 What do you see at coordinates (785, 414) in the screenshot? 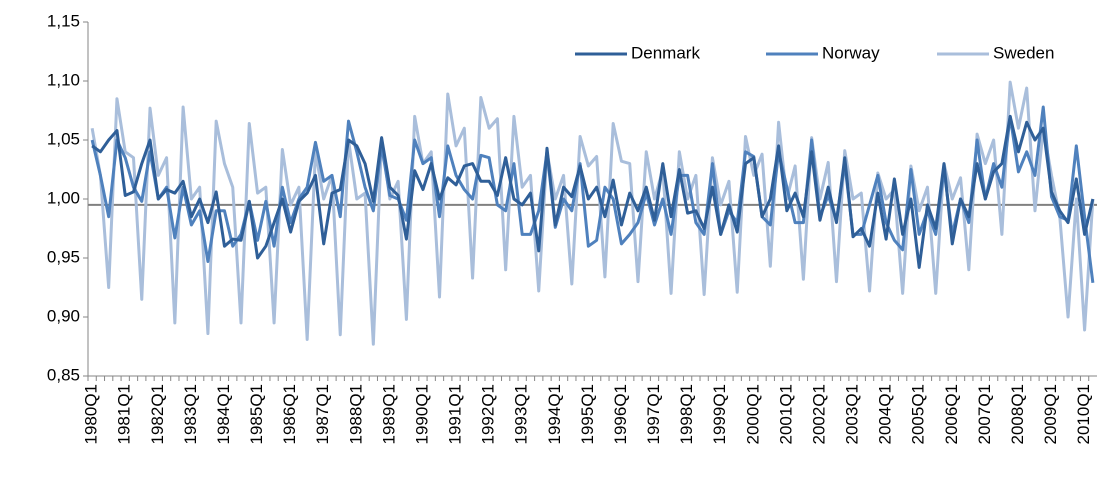
I see `x-tick-label: 2001Q1` at bounding box center [785, 414].